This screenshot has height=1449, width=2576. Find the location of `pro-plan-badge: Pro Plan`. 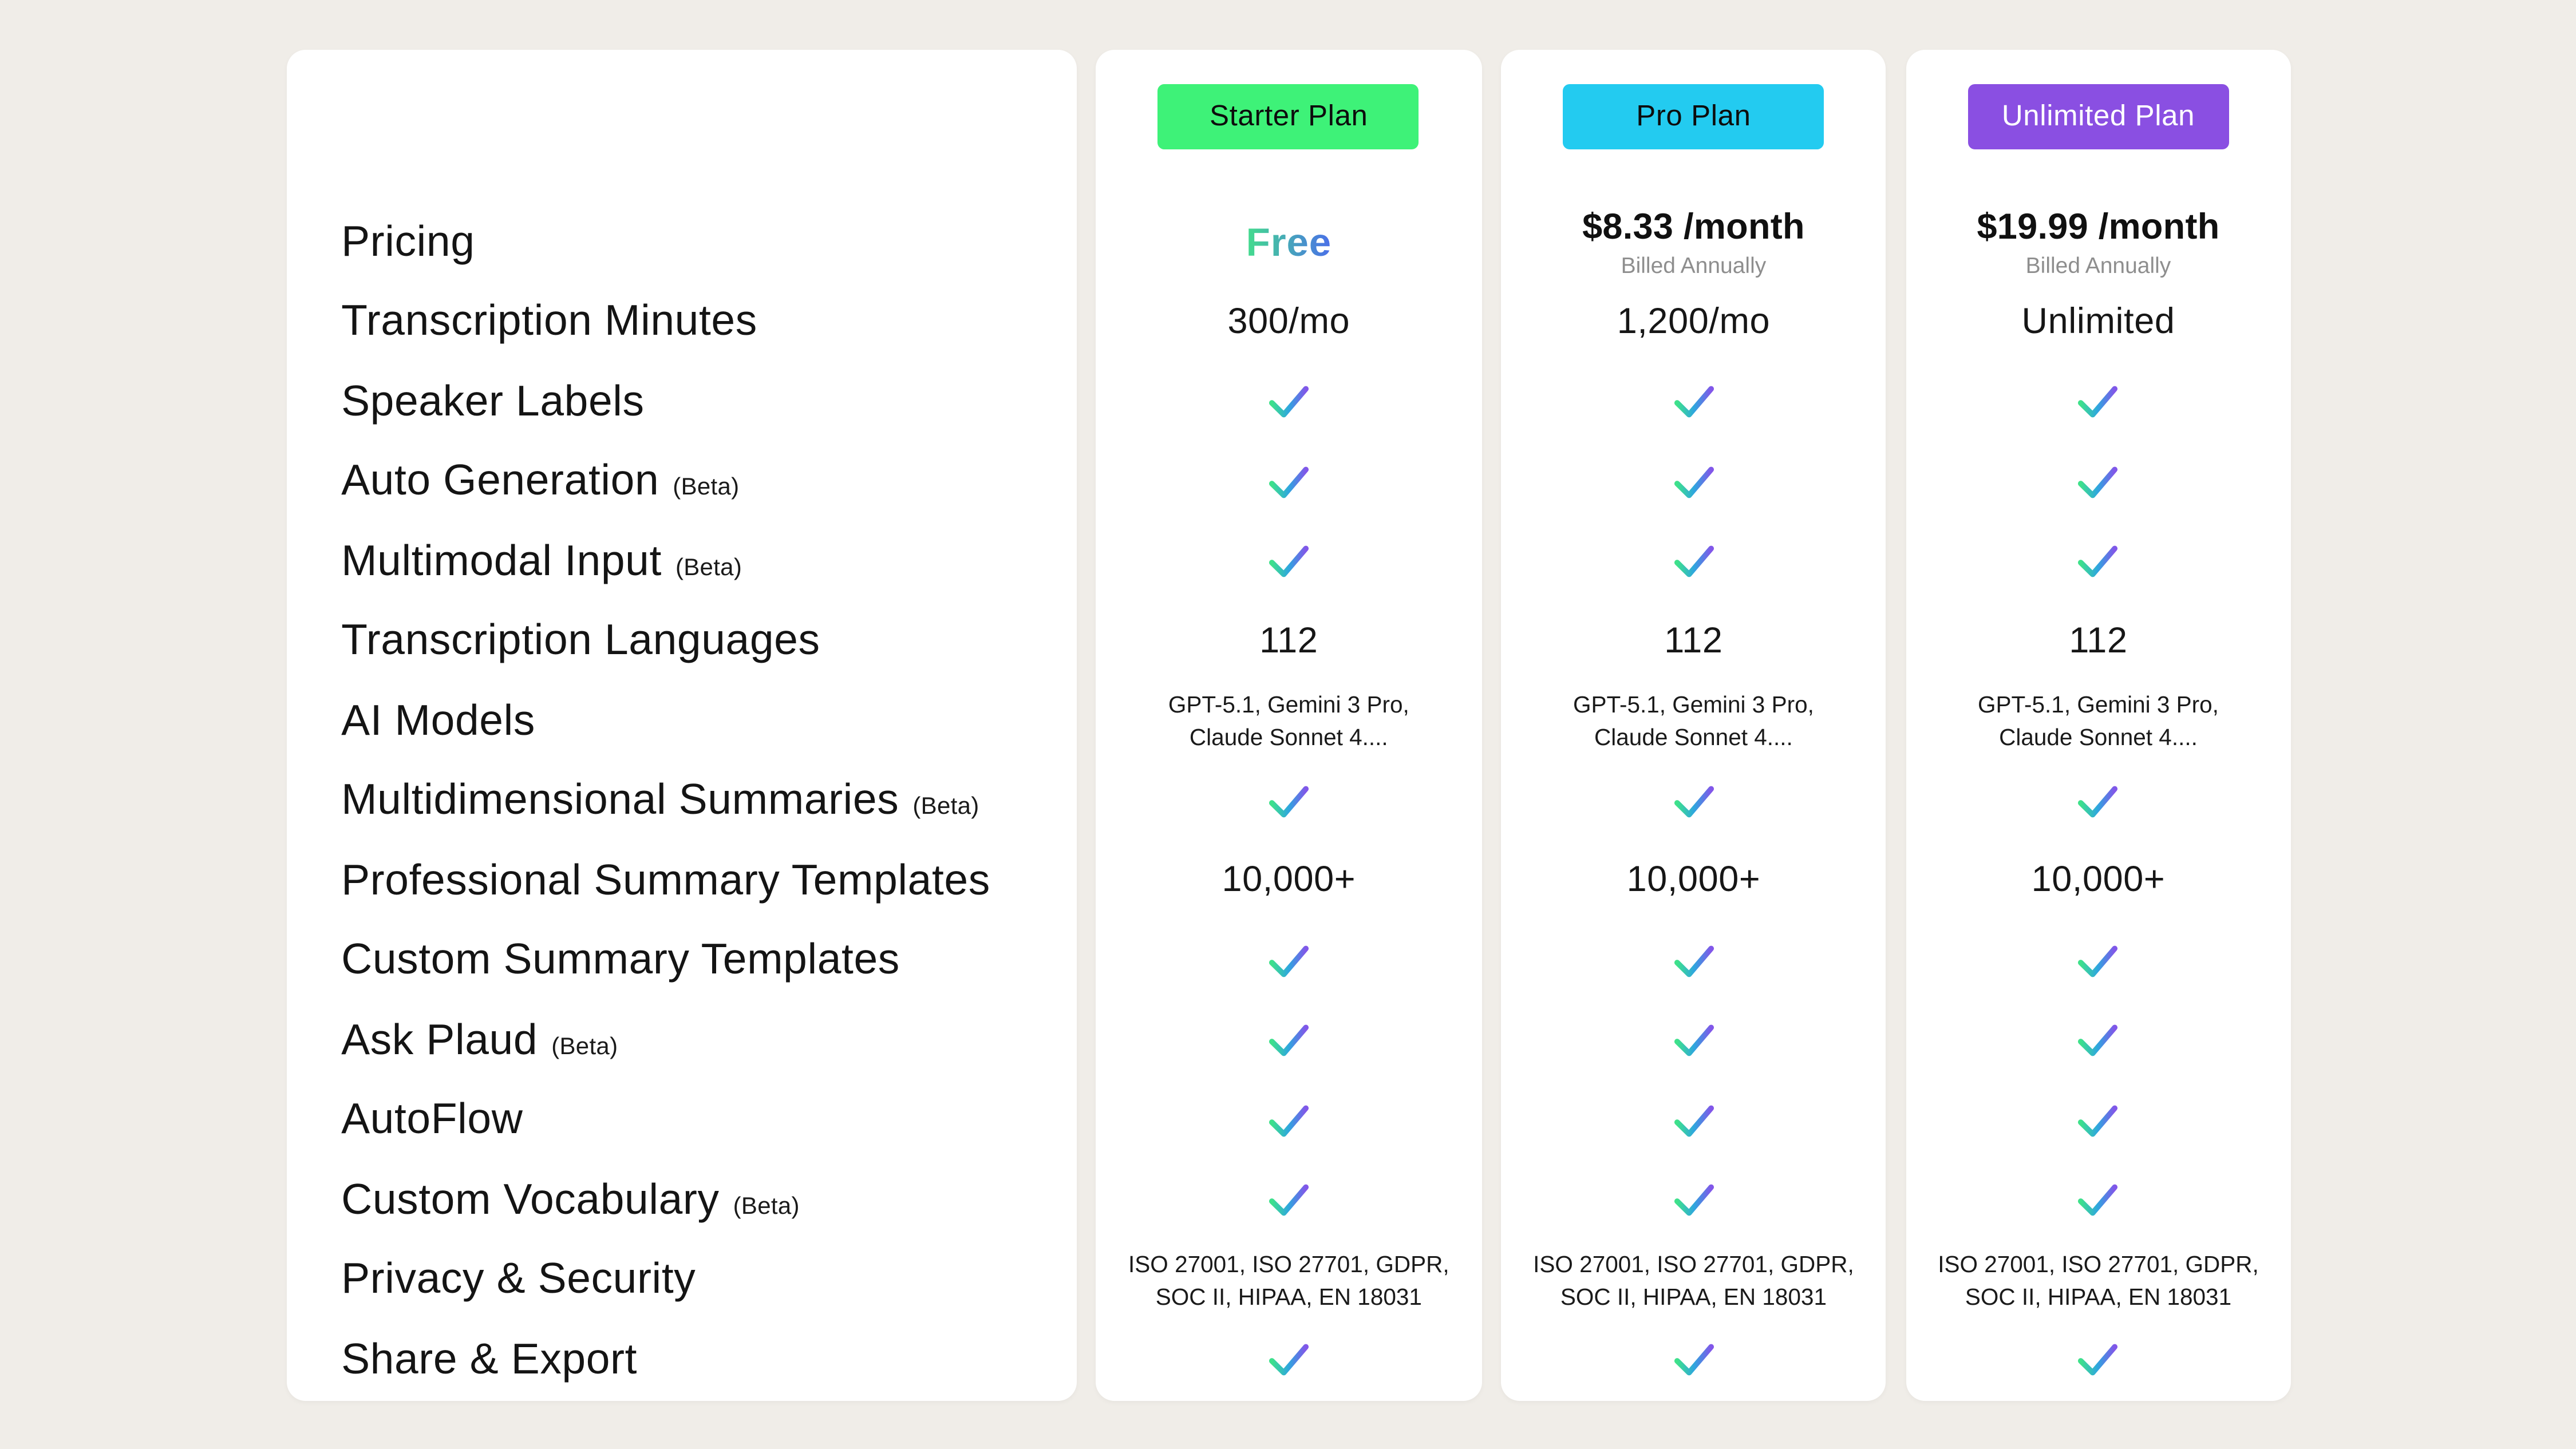

pro-plan-badge: Pro Plan is located at coordinates (1693, 116).